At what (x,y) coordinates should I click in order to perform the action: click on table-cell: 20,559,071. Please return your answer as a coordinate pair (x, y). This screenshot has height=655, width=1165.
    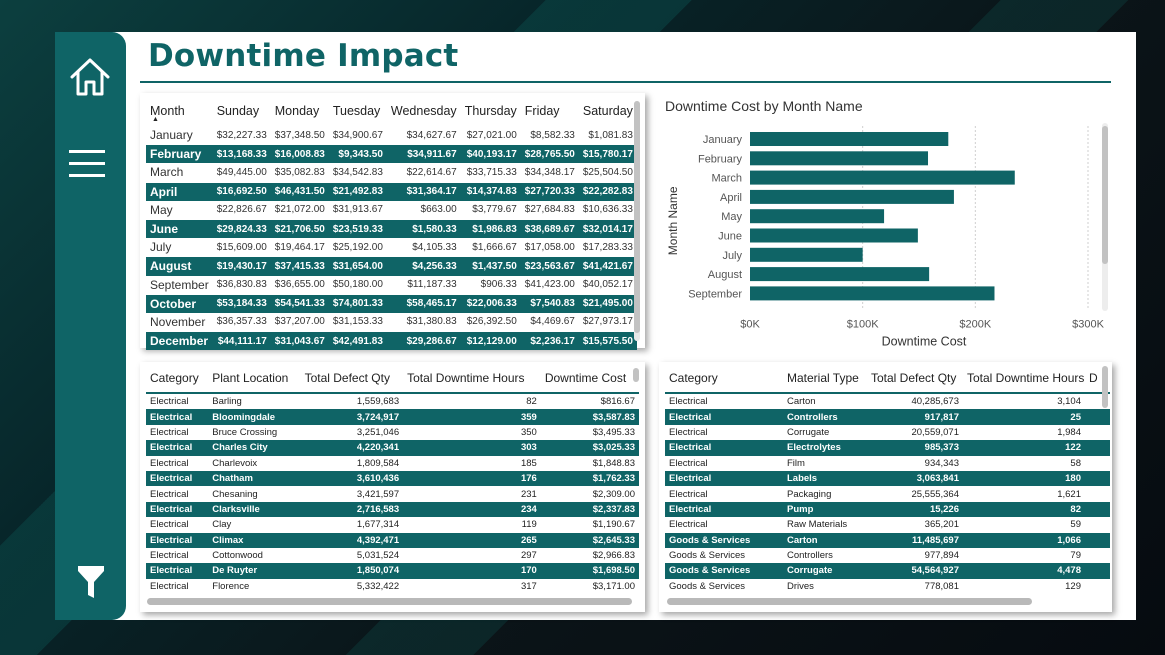
    Looking at the image, I should click on (935, 432).